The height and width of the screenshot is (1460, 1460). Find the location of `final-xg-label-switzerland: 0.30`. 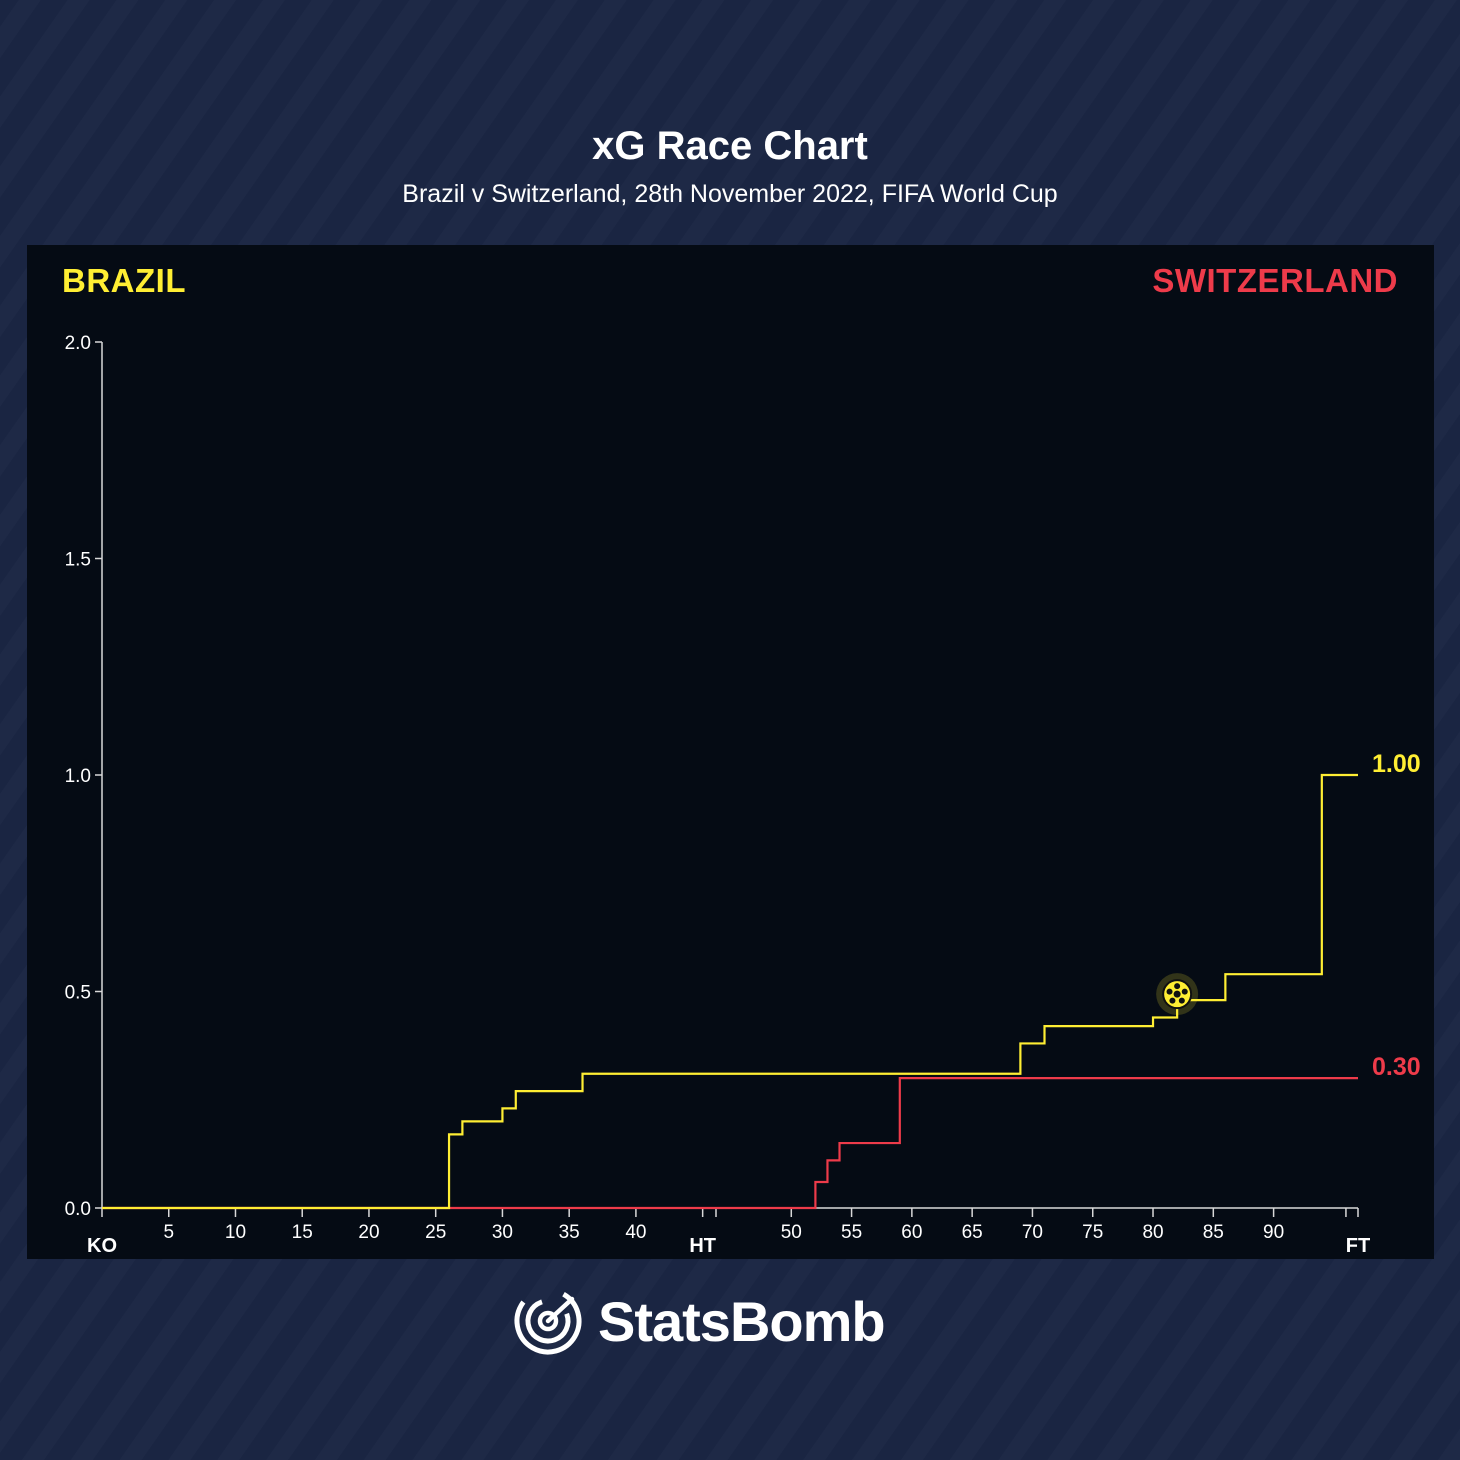

final-xg-label-switzerland: 0.30 is located at coordinates (1396, 1067).